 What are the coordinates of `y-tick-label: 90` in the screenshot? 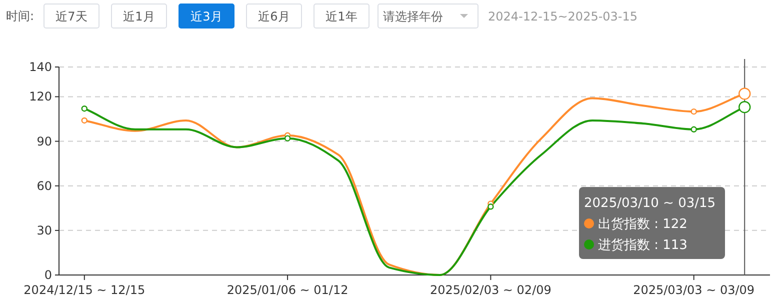 It's located at (44, 141).